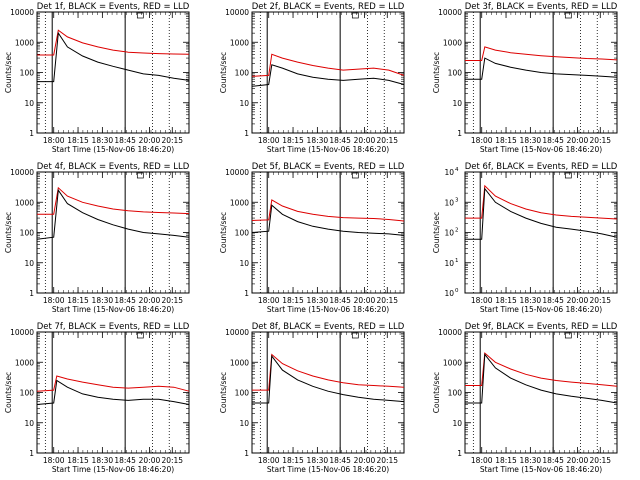 The width and height of the screenshot is (640, 480). What do you see at coordinates (457, 200) in the screenshot?
I see `y-tick-exponent: 3` at bounding box center [457, 200].